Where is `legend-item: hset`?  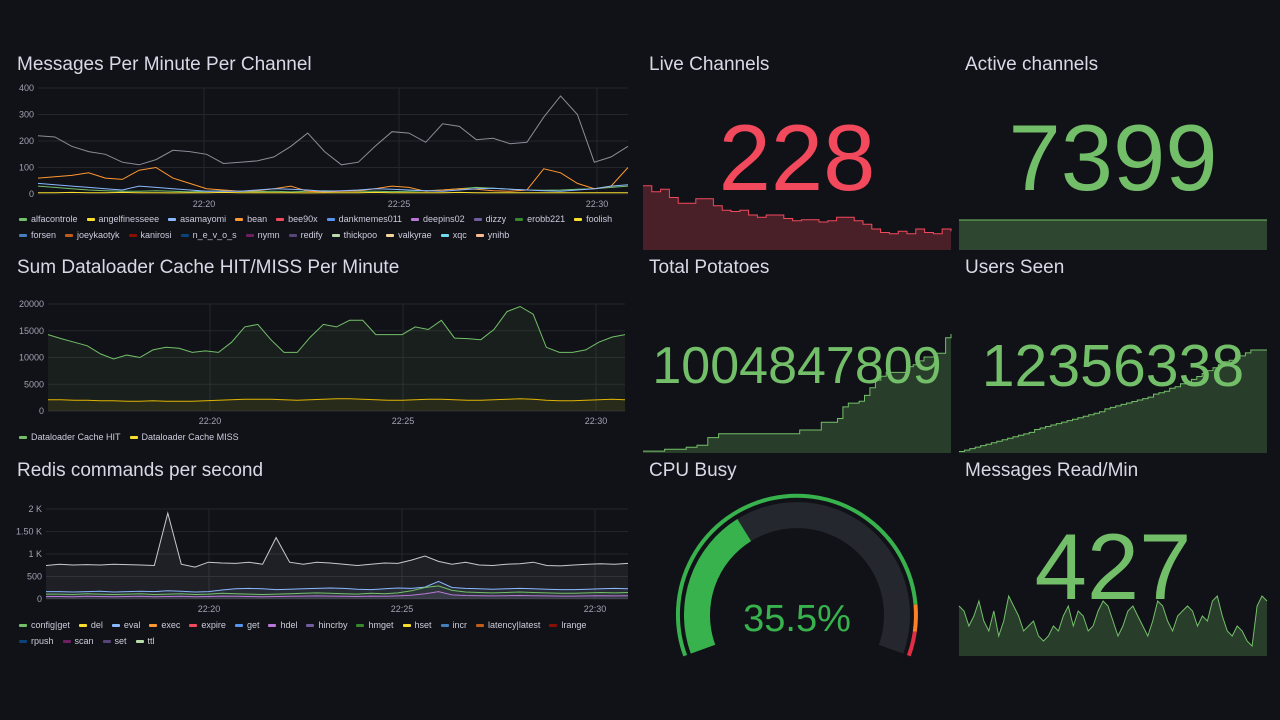 legend-item: hset is located at coordinates (417, 625).